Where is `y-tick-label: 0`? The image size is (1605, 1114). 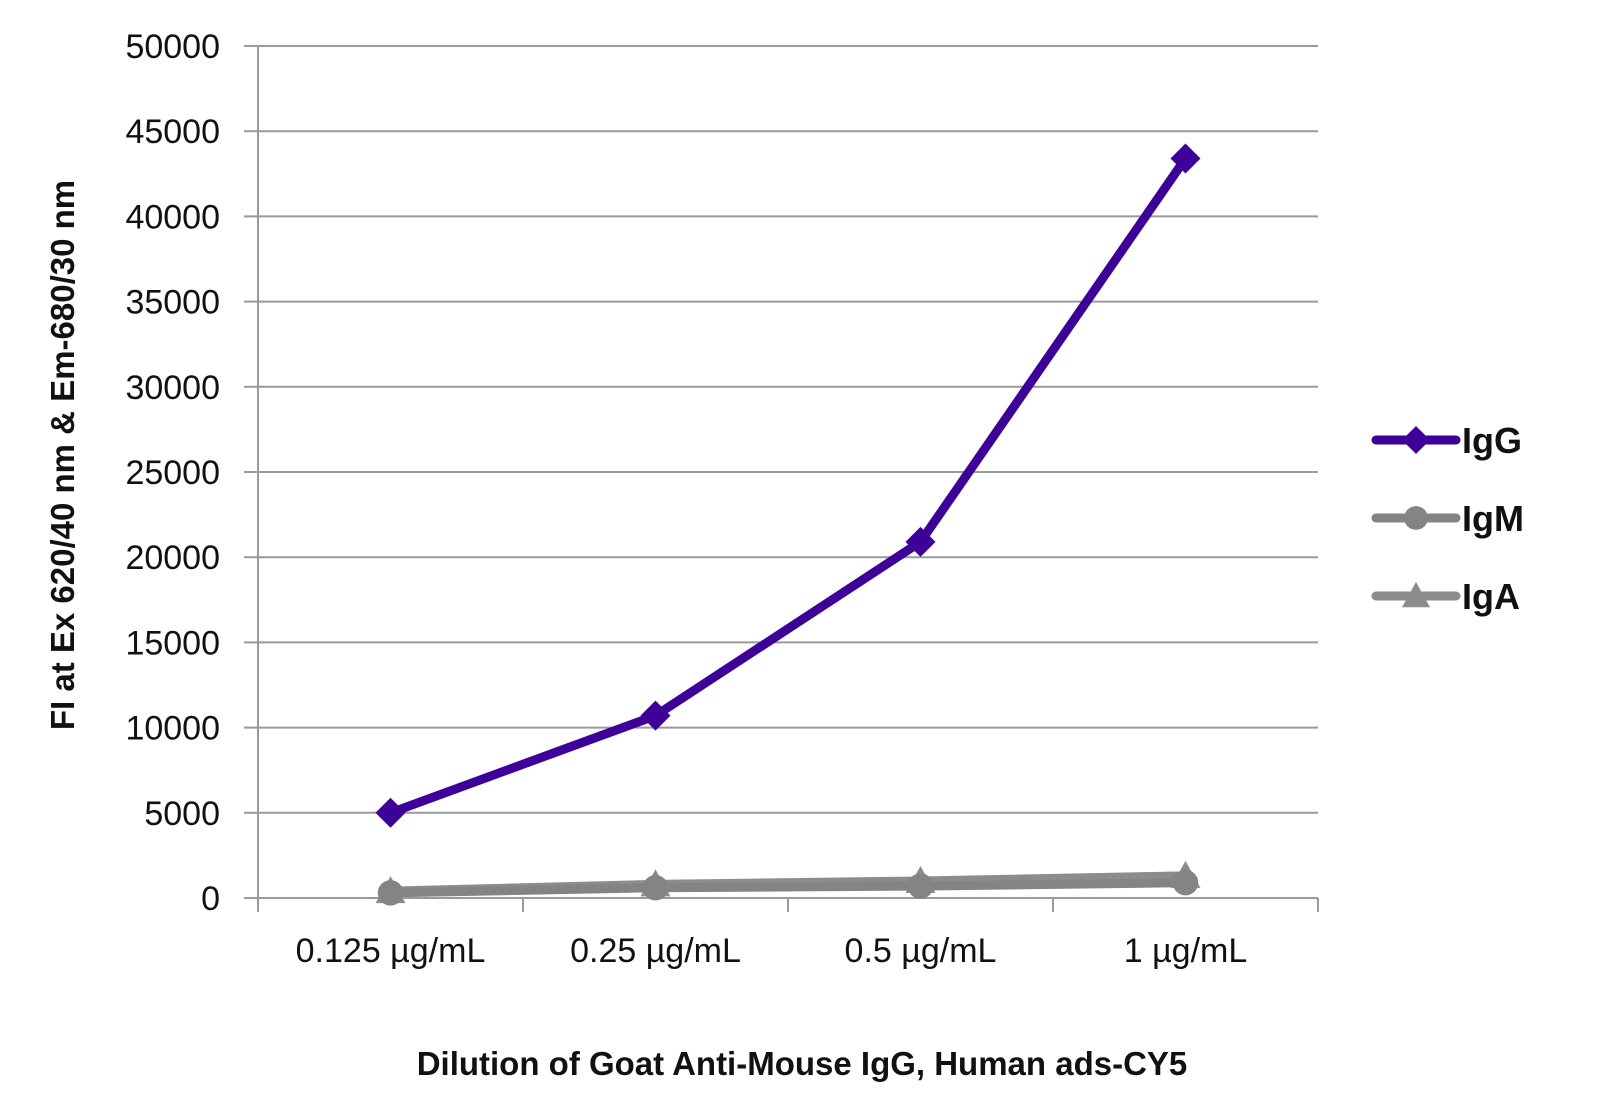 y-tick-label: 0 is located at coordinates (210, 899).